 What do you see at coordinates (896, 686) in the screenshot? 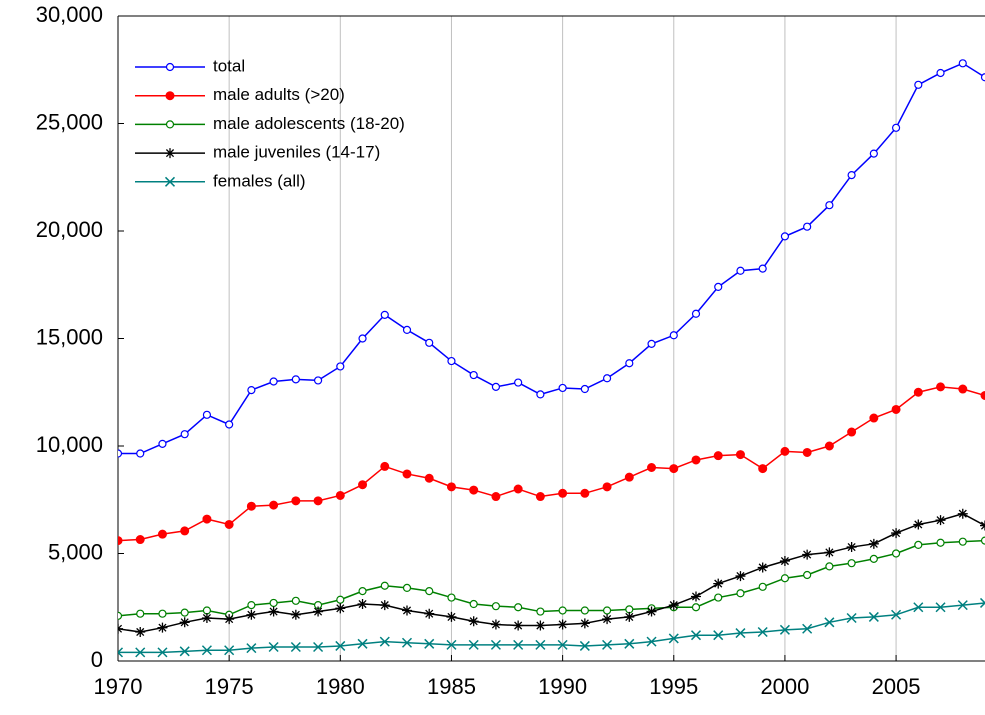
I see `x-tick-label: 2005` at bounding box center [896, 686].